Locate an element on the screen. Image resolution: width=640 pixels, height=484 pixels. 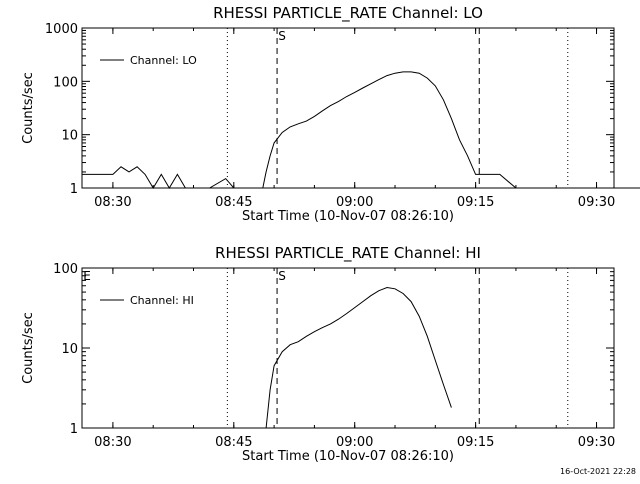
legend-label: Channel: LO is located at coordinates (163, 60).